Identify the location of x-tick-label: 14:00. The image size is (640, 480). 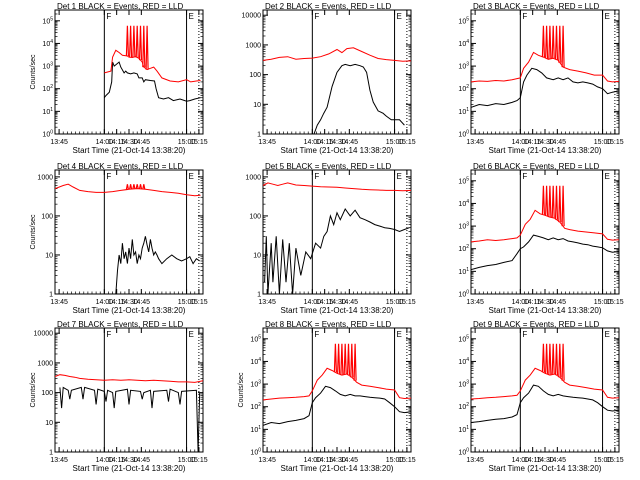
(105, 302).